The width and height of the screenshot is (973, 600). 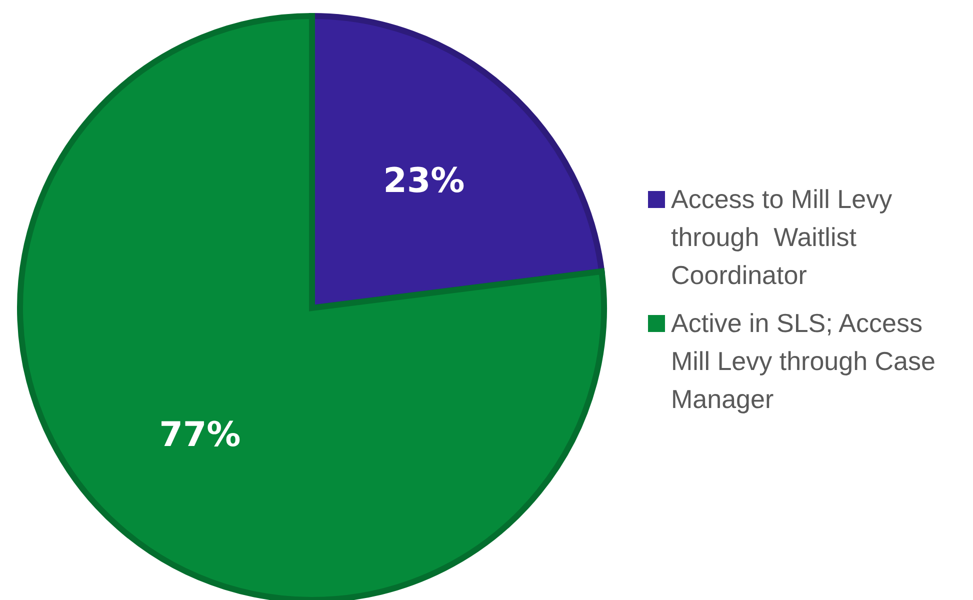 What do you see at coordinates (782, 237) in the screenshot?
I see `legend-label: Access to Mill Levy through Waitlist Coordinator` at bounding box center [782, 237].